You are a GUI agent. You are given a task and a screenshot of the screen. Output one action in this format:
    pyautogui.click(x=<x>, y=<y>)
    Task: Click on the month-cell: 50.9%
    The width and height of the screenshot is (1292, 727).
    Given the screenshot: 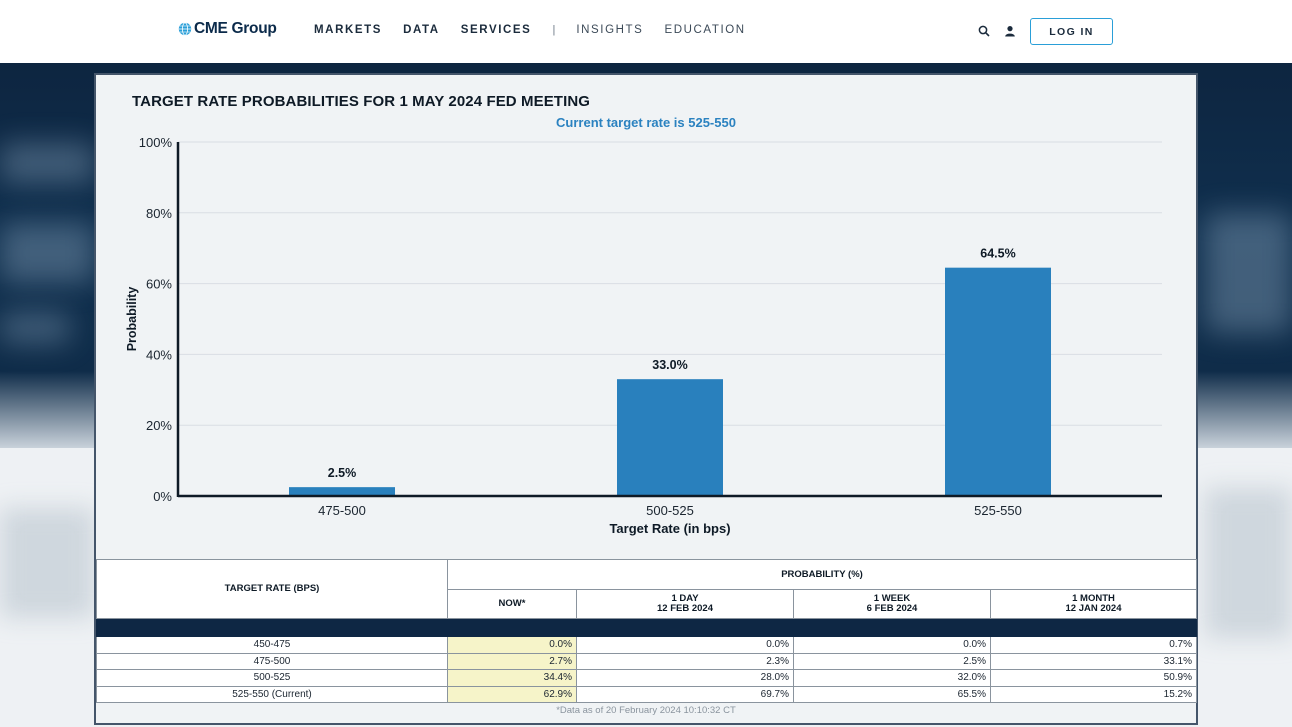 What is the action you would take?
    pyautogui.click(x=1093, y=678)
    